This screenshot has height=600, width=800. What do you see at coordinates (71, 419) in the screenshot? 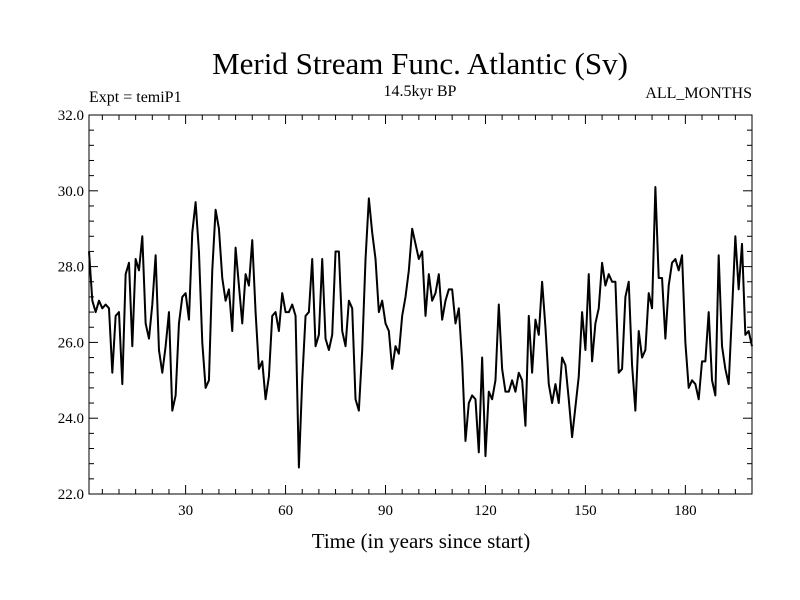
I see `y-tick-label: 24.0` at bounding box center [71, 419].